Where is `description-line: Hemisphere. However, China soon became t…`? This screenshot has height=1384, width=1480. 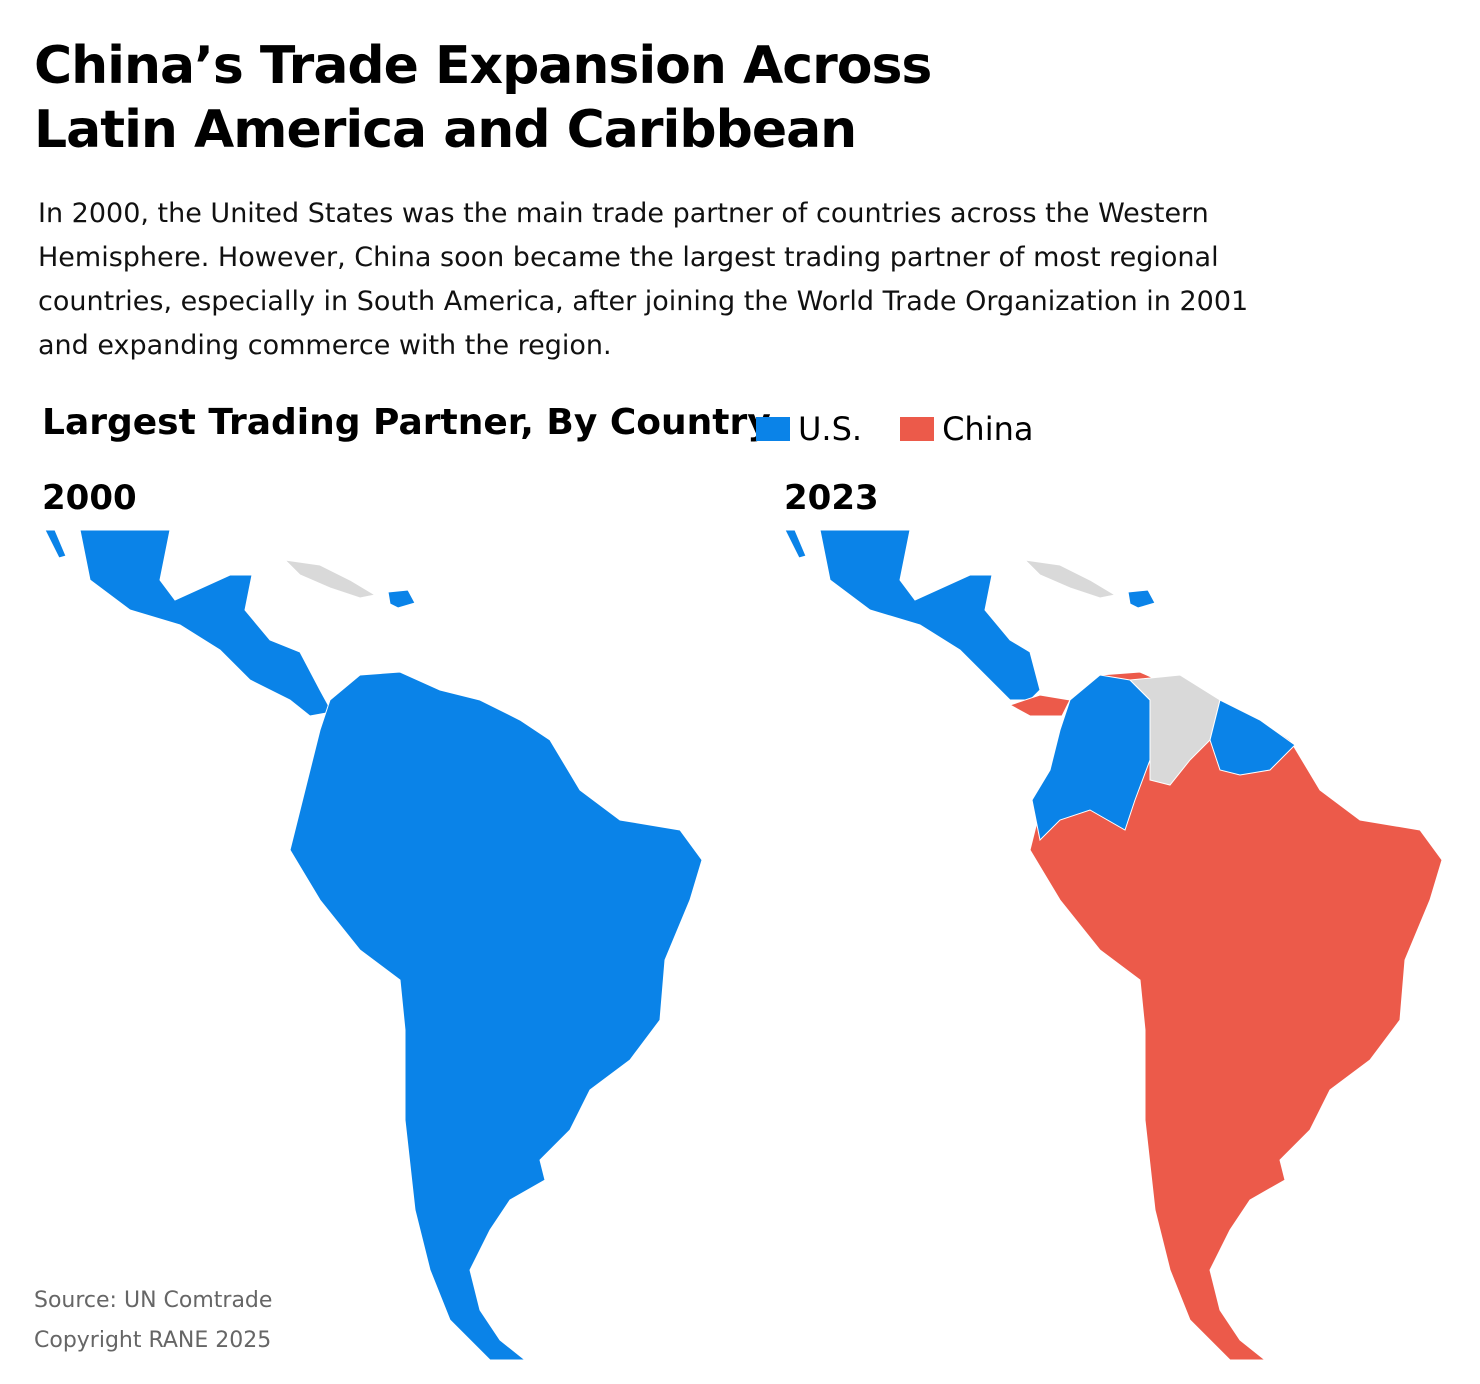
description-line: Hemisphere. However, China soon became t… is located at coordinates (628, 257).